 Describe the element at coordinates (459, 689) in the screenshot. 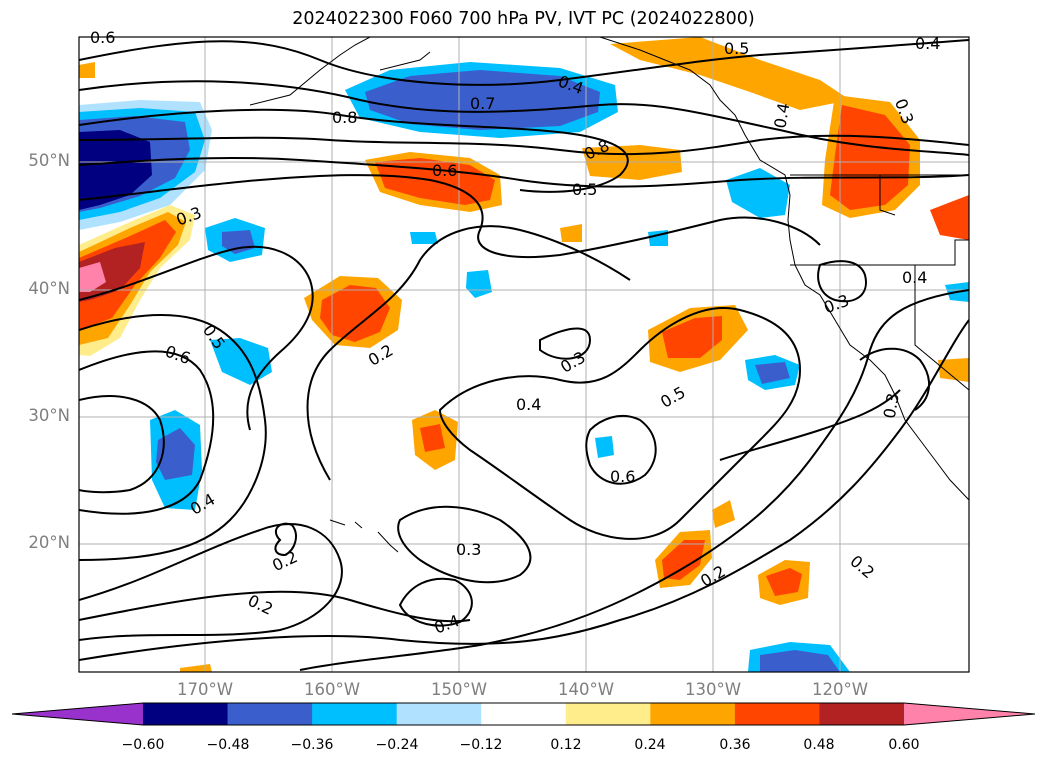

I see `lon-label-150w: 150°W` at that location.